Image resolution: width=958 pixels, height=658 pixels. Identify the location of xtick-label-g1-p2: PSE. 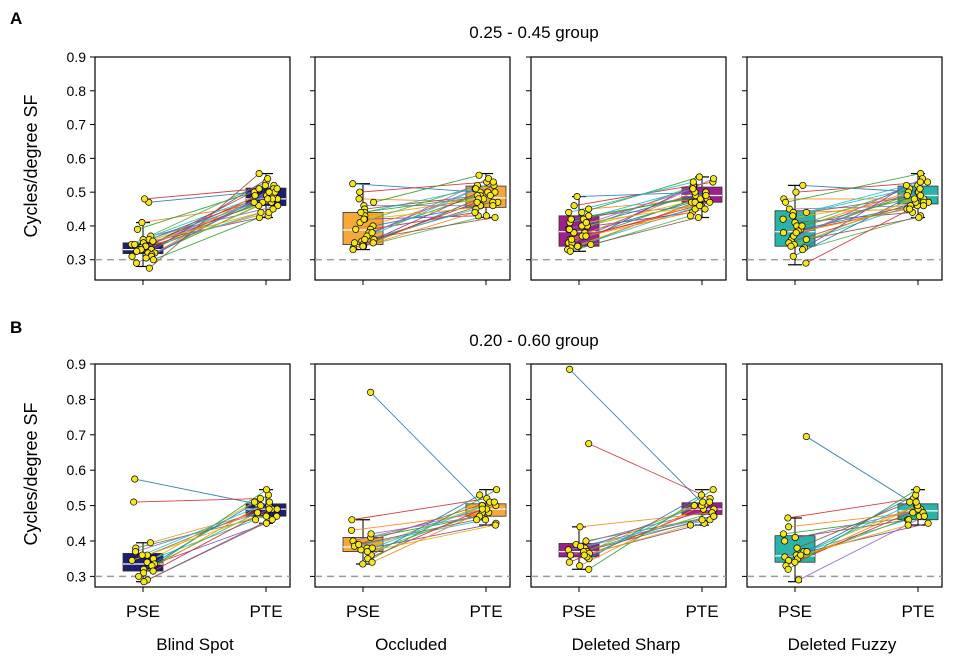
(579, 611).